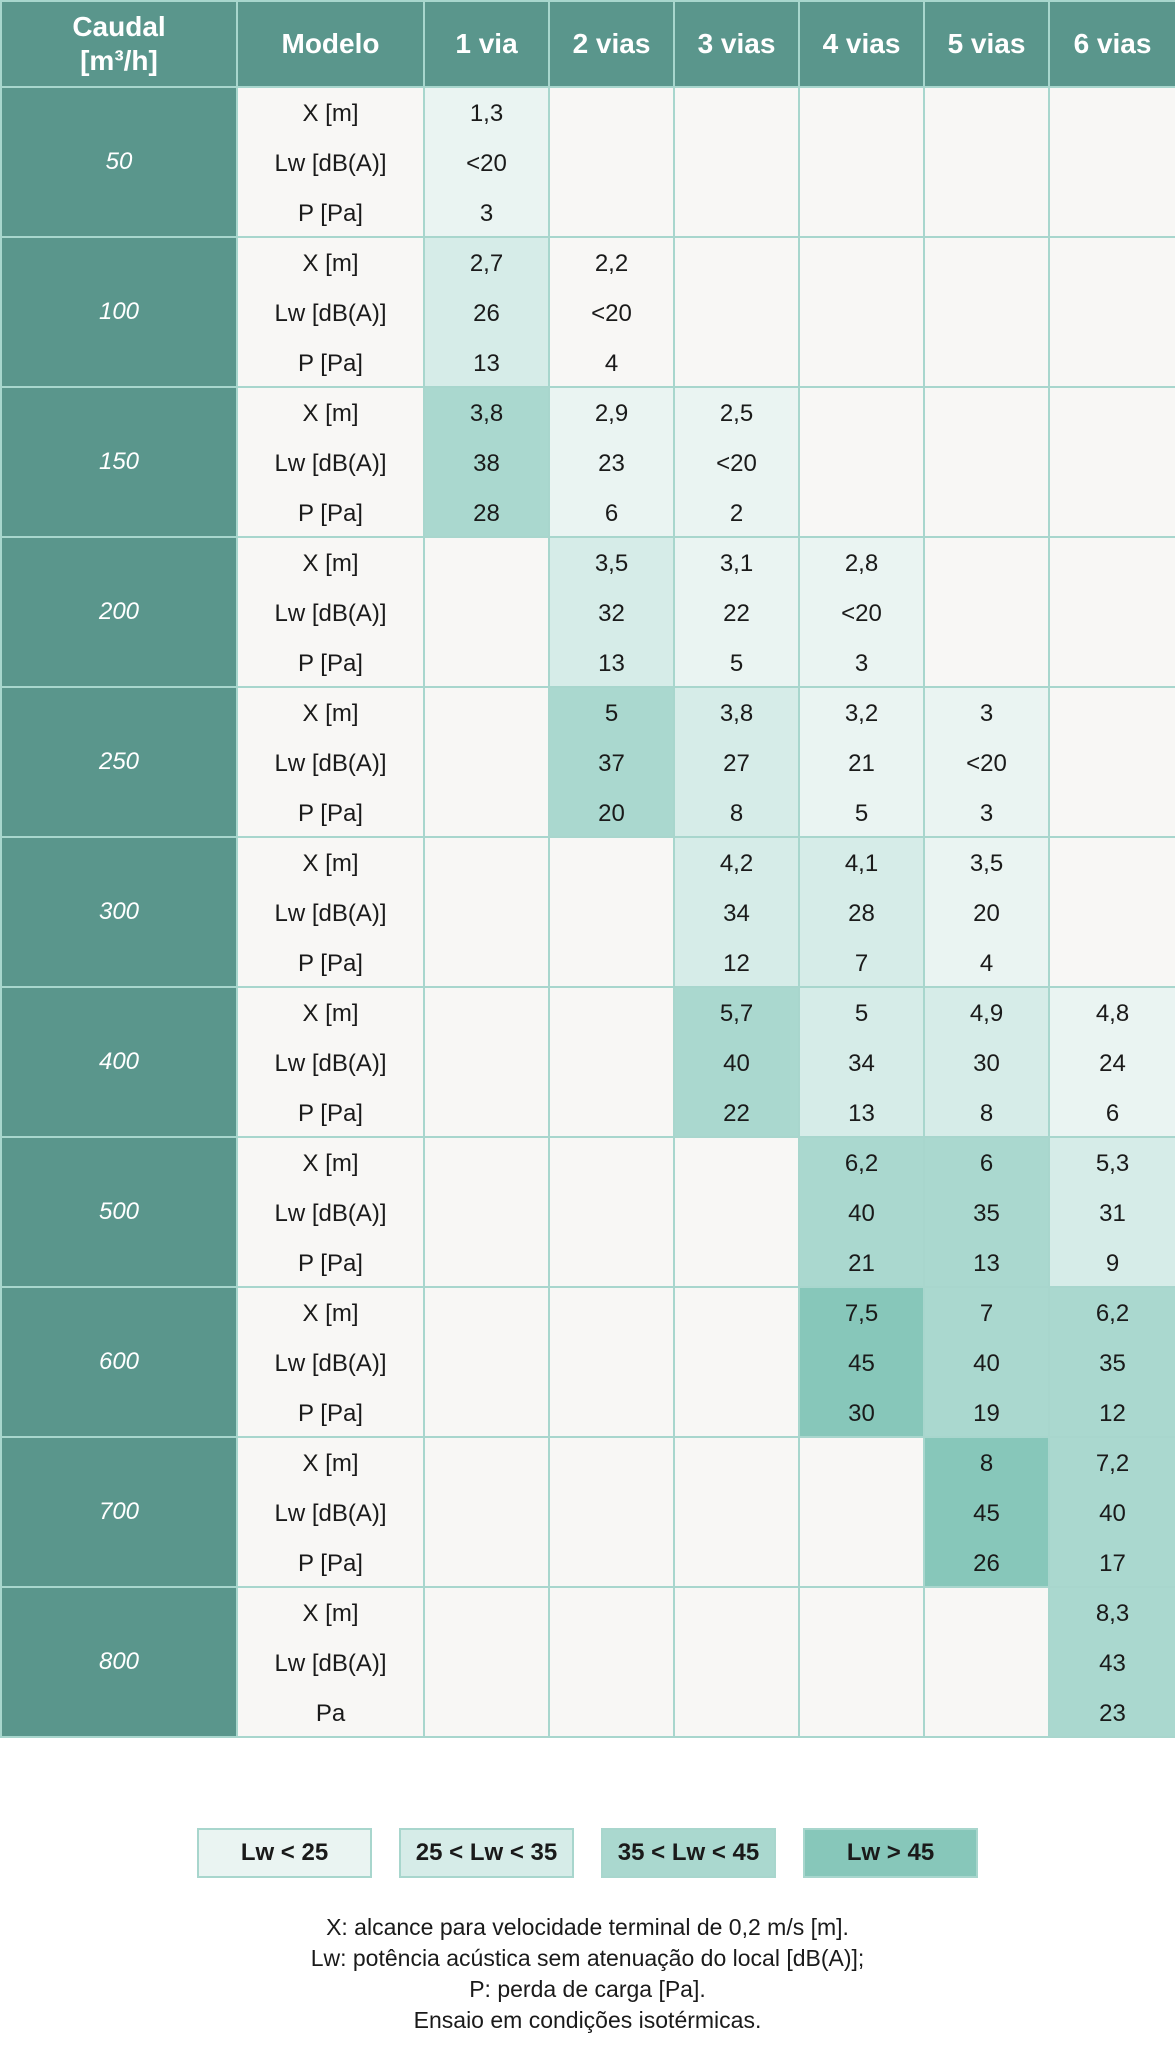  I want to click on cell-value: 31, so click(1112, 1213).